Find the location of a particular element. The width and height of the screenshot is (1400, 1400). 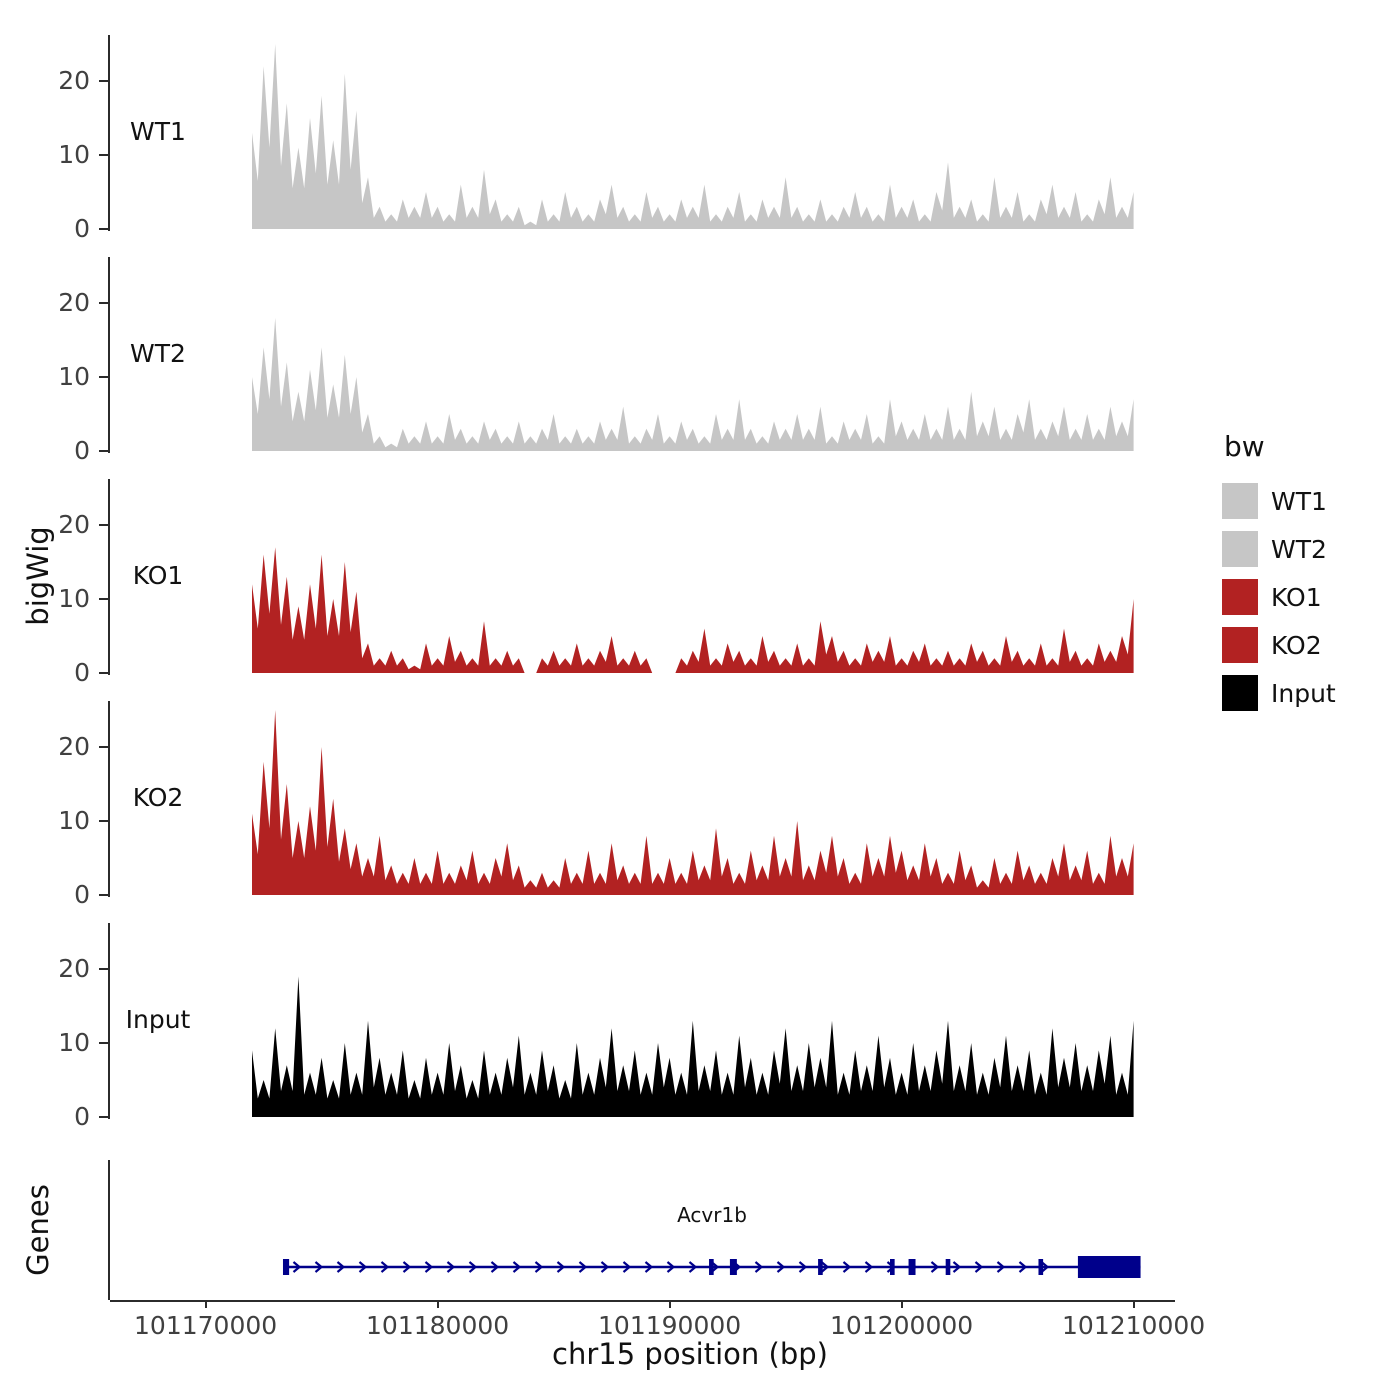

gene-start-bar is located at coordinates (284, 1267).